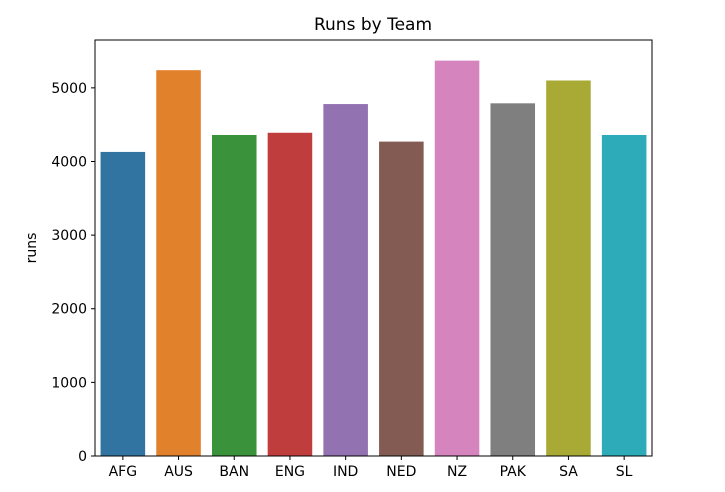 The width and height of the screenshot is (725, 492). What do you see at coordinates (69, 383) in the screenshot?
I see `y-tick-label: 1000` at bounding box center [69, 383].